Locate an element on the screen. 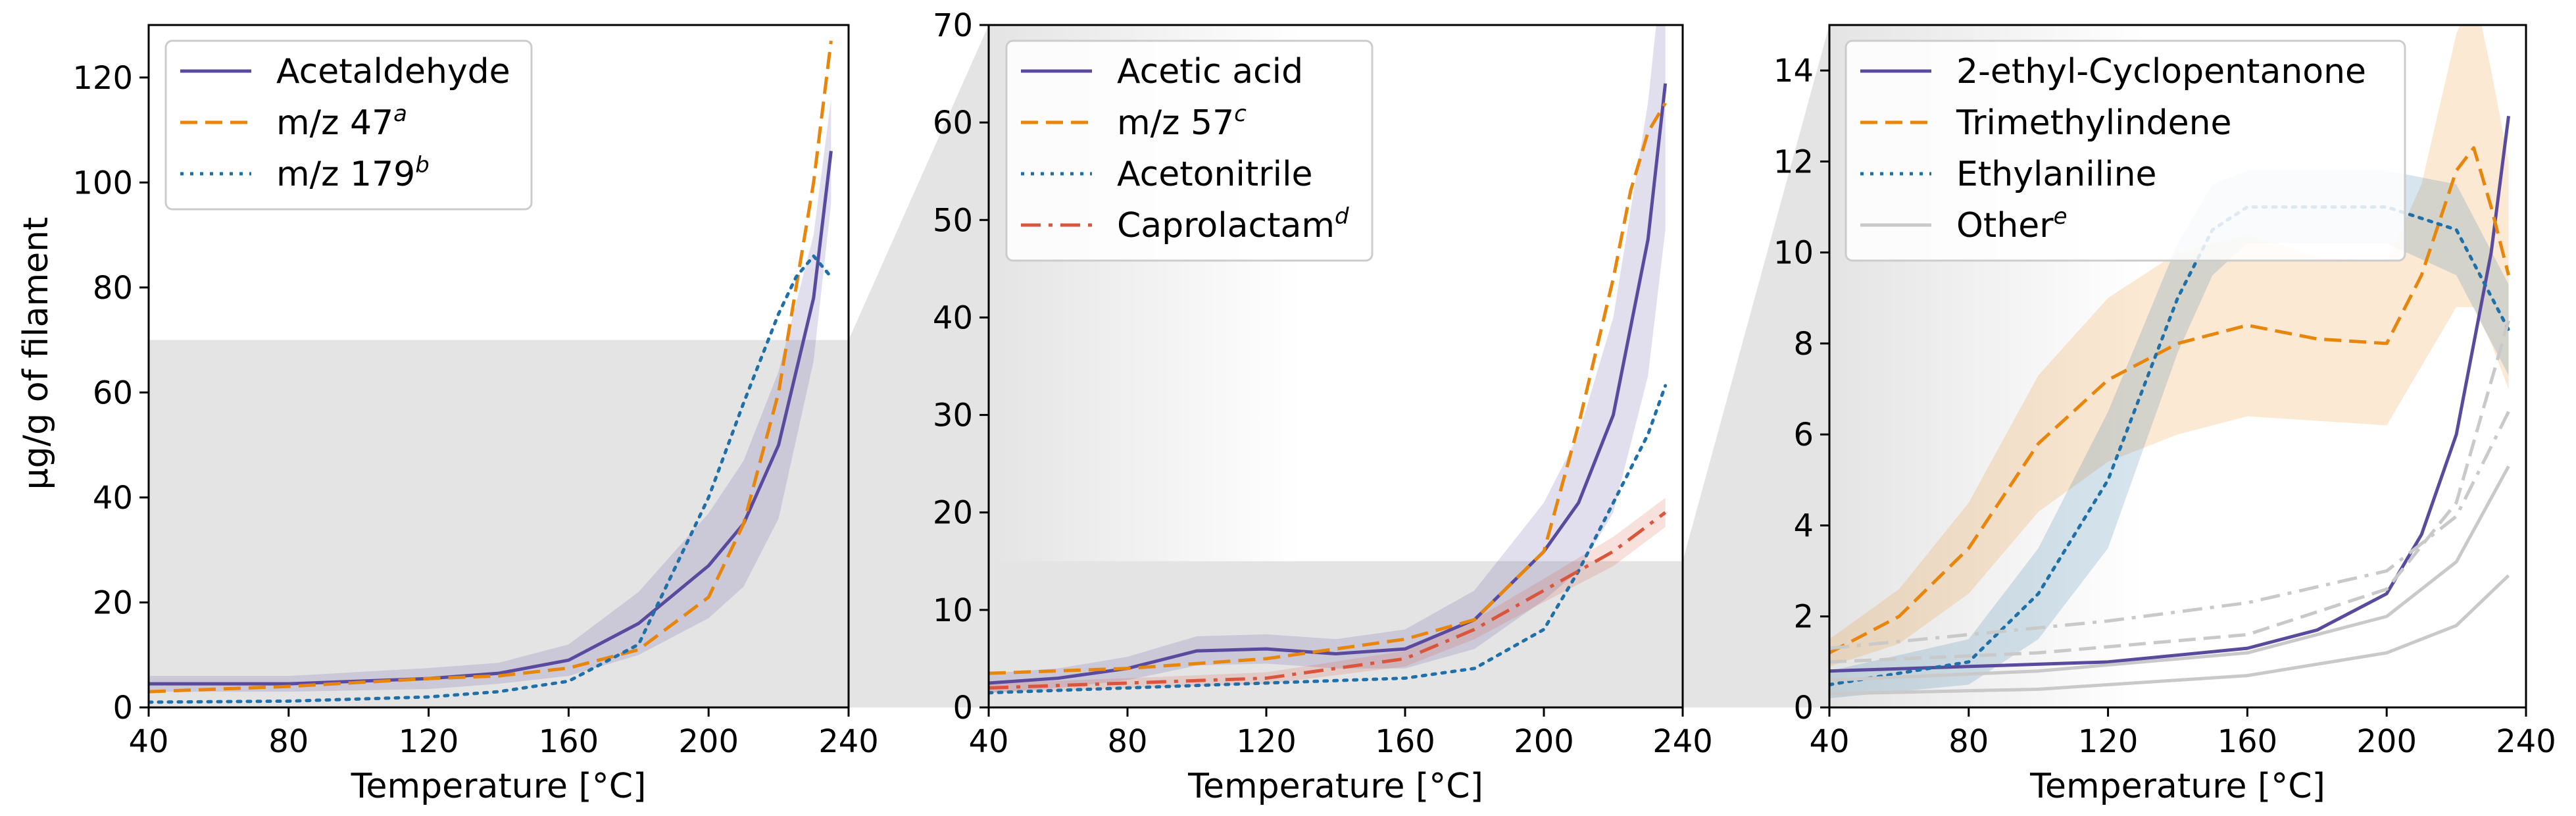  y-tick-label: 2 is located at coordinates (1803, 617).